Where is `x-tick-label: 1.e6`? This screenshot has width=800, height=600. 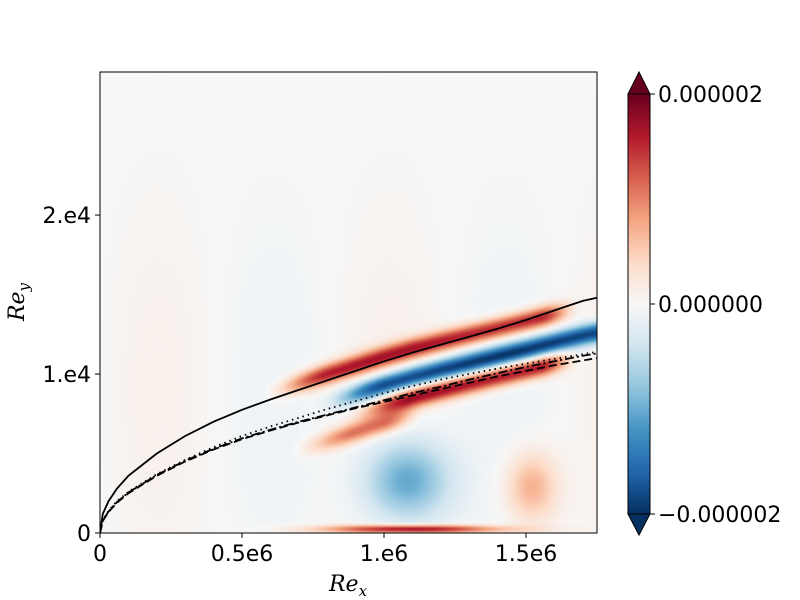 x-tick-label: 1.e6 is located at coordinates (384, 554).